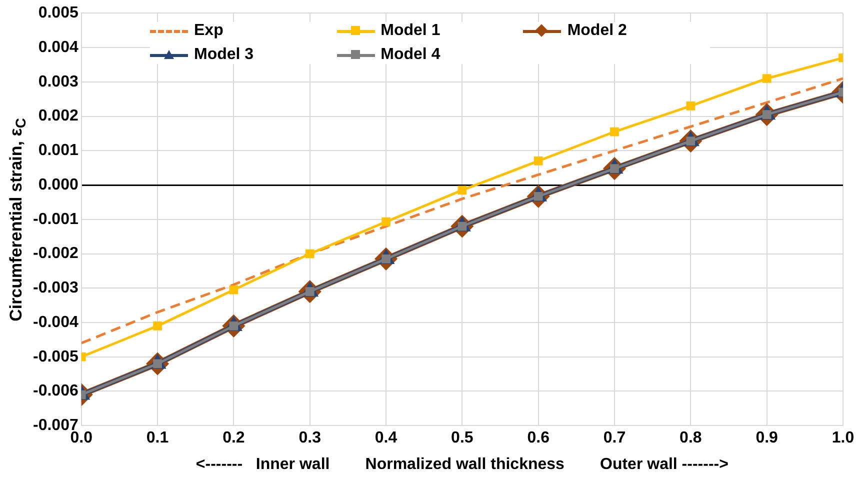 This screenshot has height=482, width=859. What do you see at coordinates (55, 391) in the screenshot?
I see `y-tick-label: -0.006` at bounding box center [55, 391].